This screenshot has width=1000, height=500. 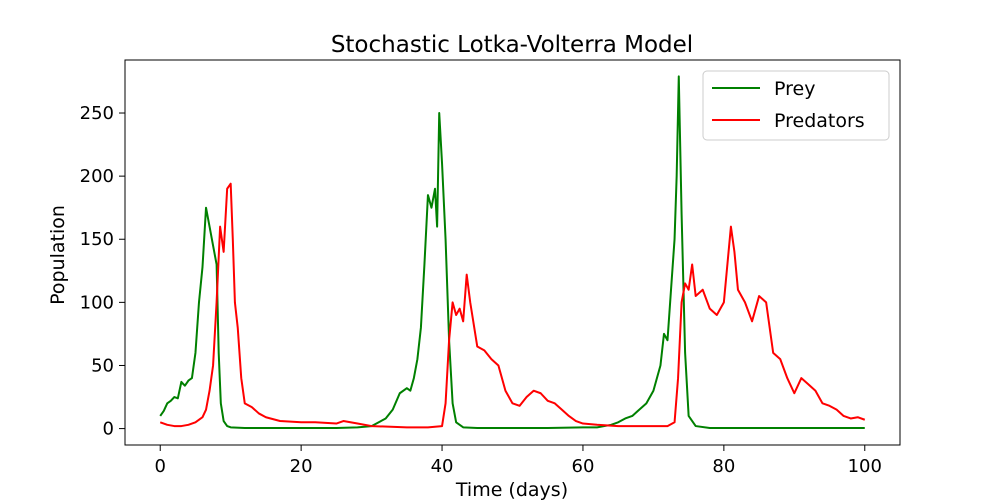 What do you see at coordinates (442, 466) in the screenshot?
I see `x-tick-label: 40` at bounding box center [442, 466].